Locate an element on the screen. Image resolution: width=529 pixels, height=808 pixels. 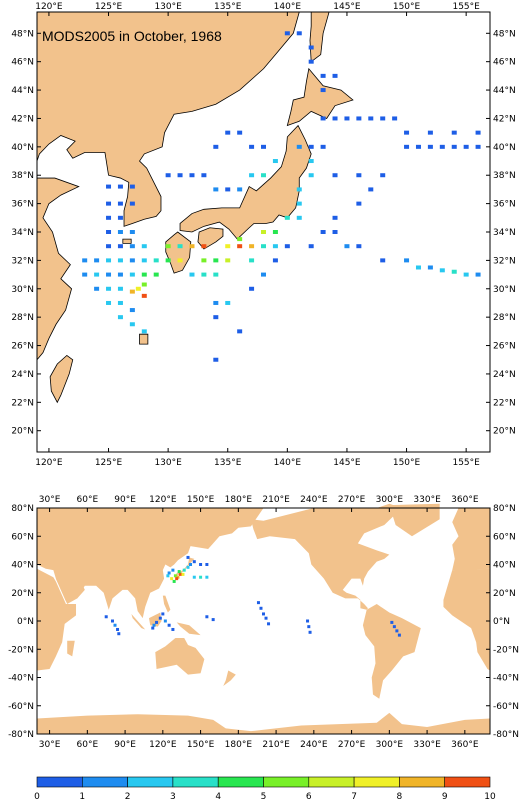
left-lat-label: 24°N is located at coordinates (22, 375).